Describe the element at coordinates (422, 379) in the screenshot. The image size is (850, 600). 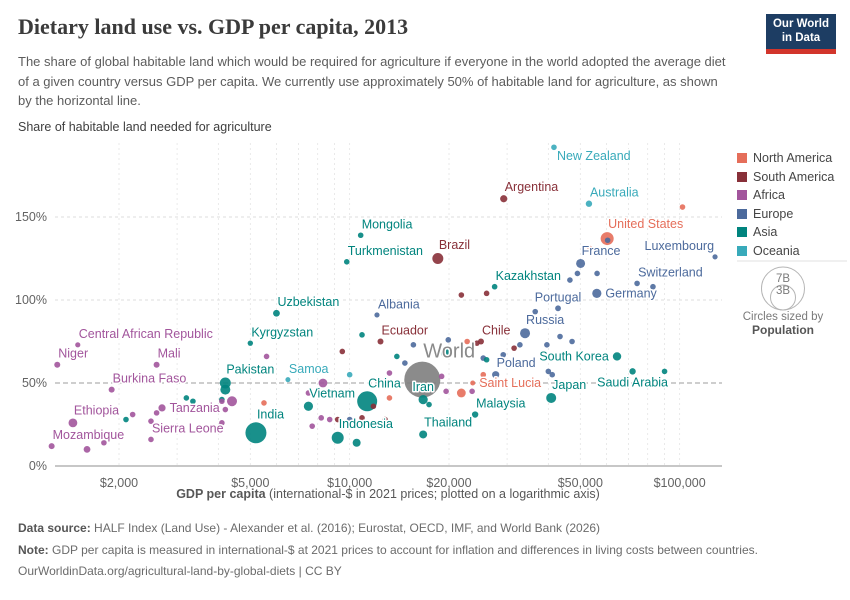
I see `data-point-world` at that location.